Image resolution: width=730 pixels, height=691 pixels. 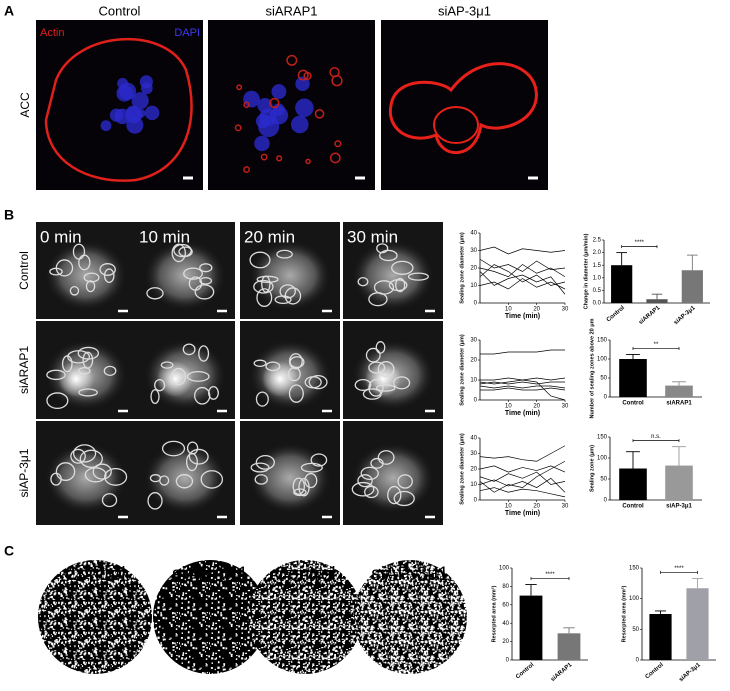 What do you see at coordinates (656, 437) in the screenshot?
I see `significance-label: n.s.` at bounding box center [656, 437].